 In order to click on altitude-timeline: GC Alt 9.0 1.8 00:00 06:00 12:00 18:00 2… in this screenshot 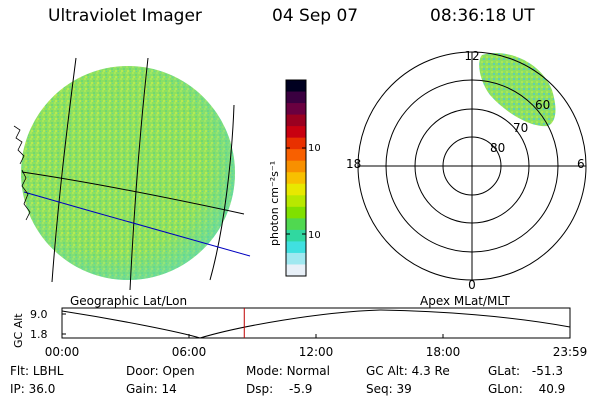, I will do `click(300, 333)`.